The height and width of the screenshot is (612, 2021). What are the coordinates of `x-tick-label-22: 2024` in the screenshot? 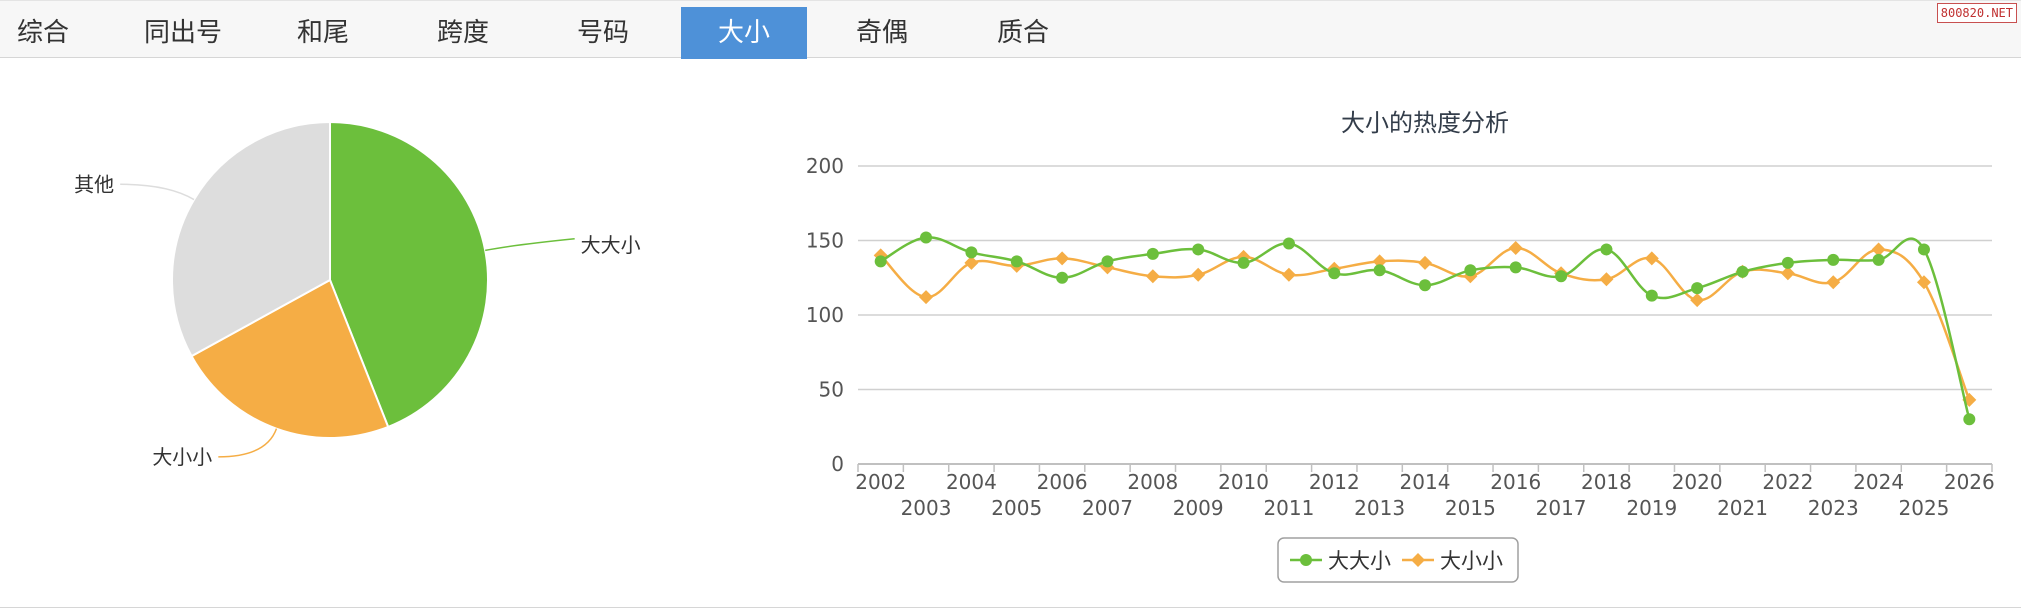 It's located at (1878, 482).